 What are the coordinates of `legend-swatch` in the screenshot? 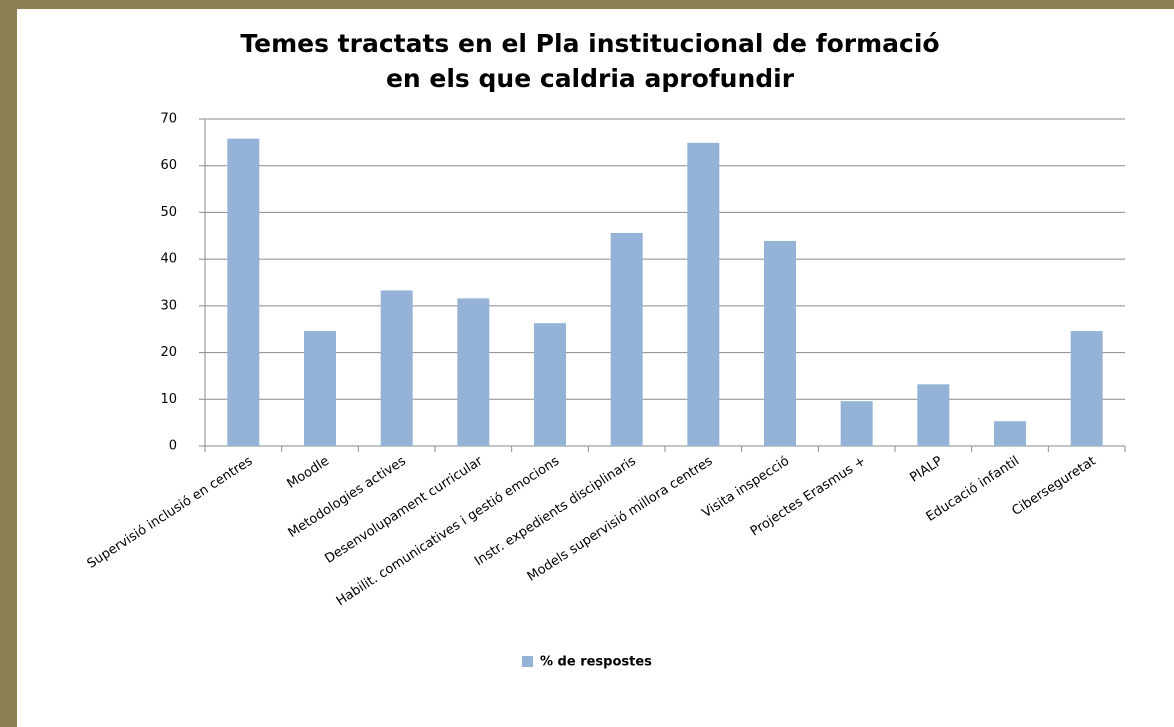 It's located at (527, 661).